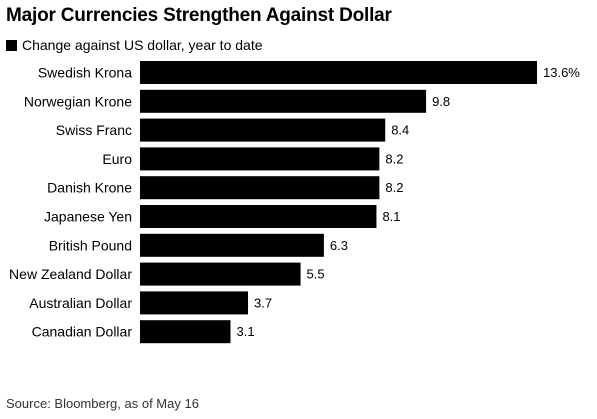  I want to click on legend-swatch, so click(11, 45).